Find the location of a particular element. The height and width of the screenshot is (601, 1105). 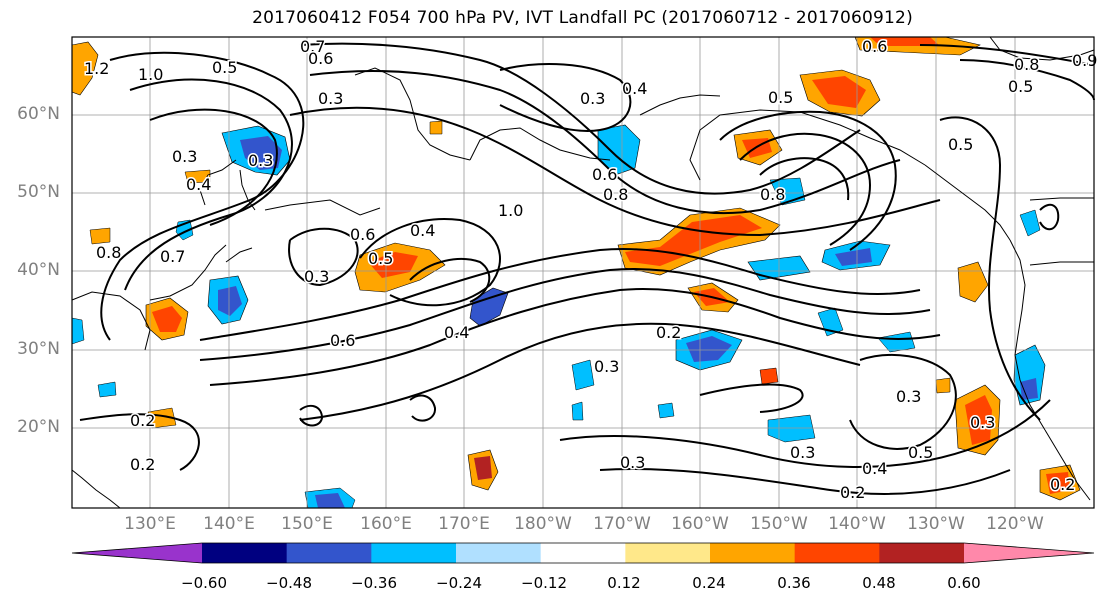

lon-label-160w: 160°W is located at coordinates (700, 524).